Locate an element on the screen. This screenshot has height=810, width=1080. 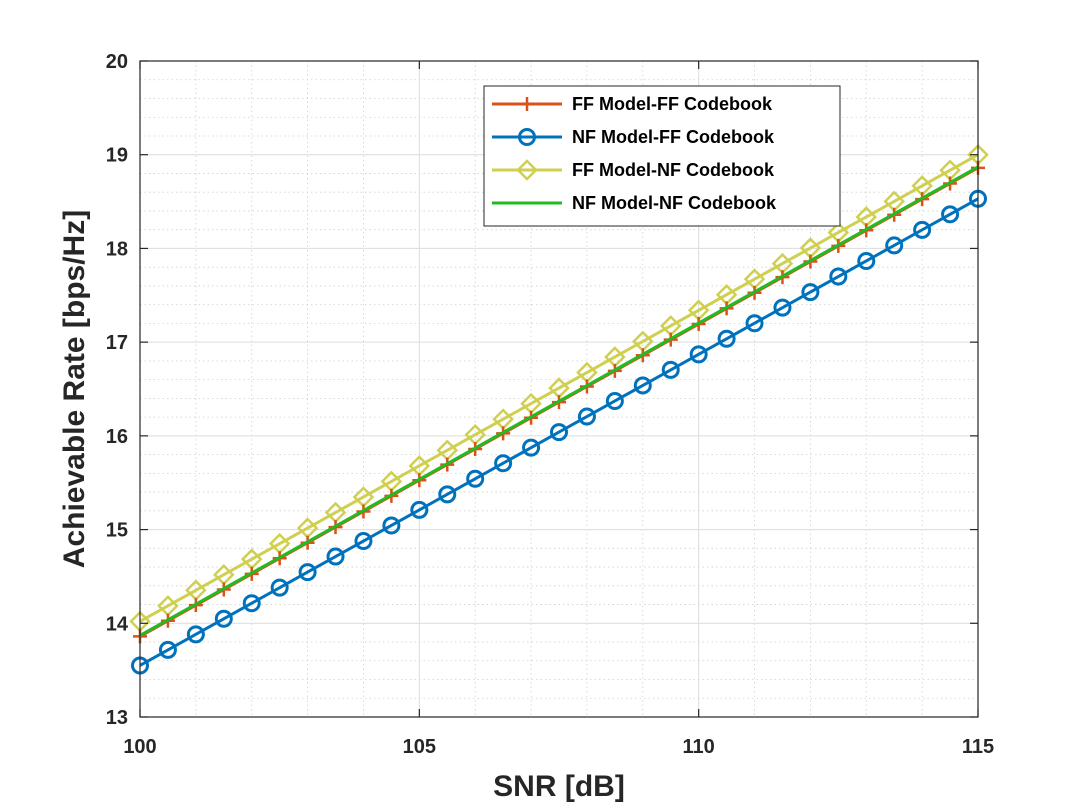
legend-label: FF Model-NF Codebook is located at coordinates (673, 170).